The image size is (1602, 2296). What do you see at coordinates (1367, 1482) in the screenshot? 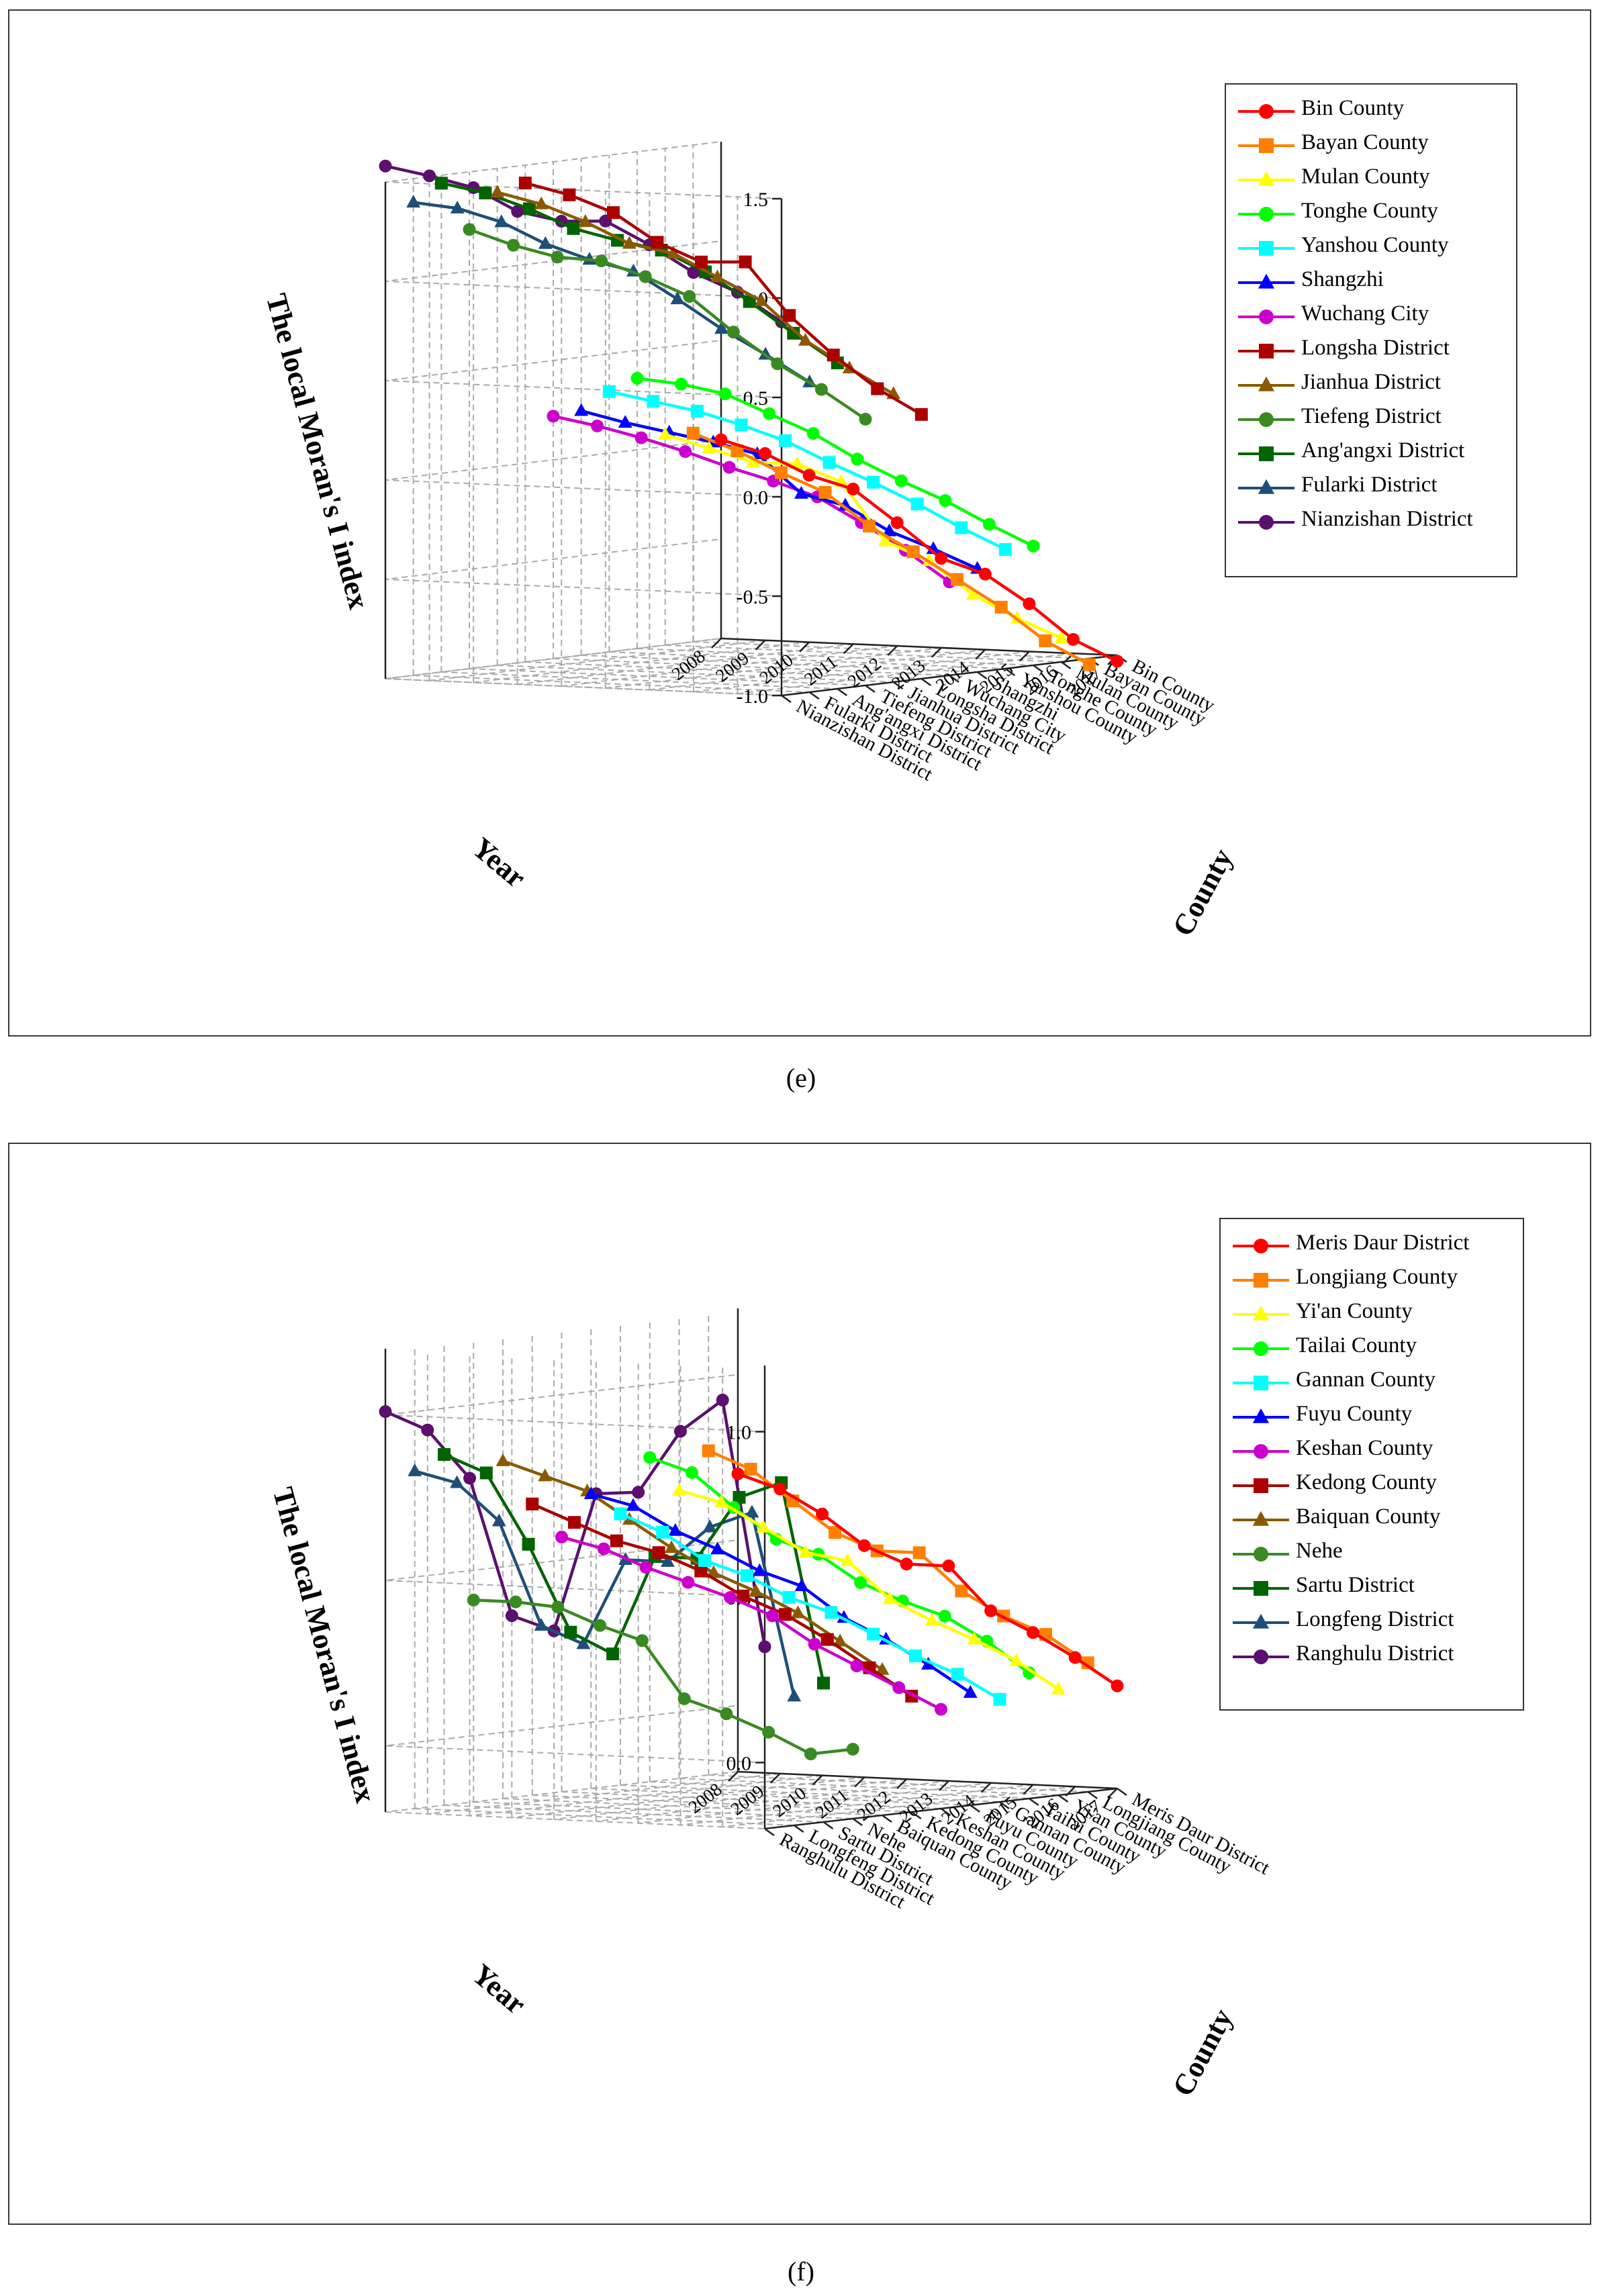
I see `legend-label: Kedong County` at bounding box center [1367, 1482].